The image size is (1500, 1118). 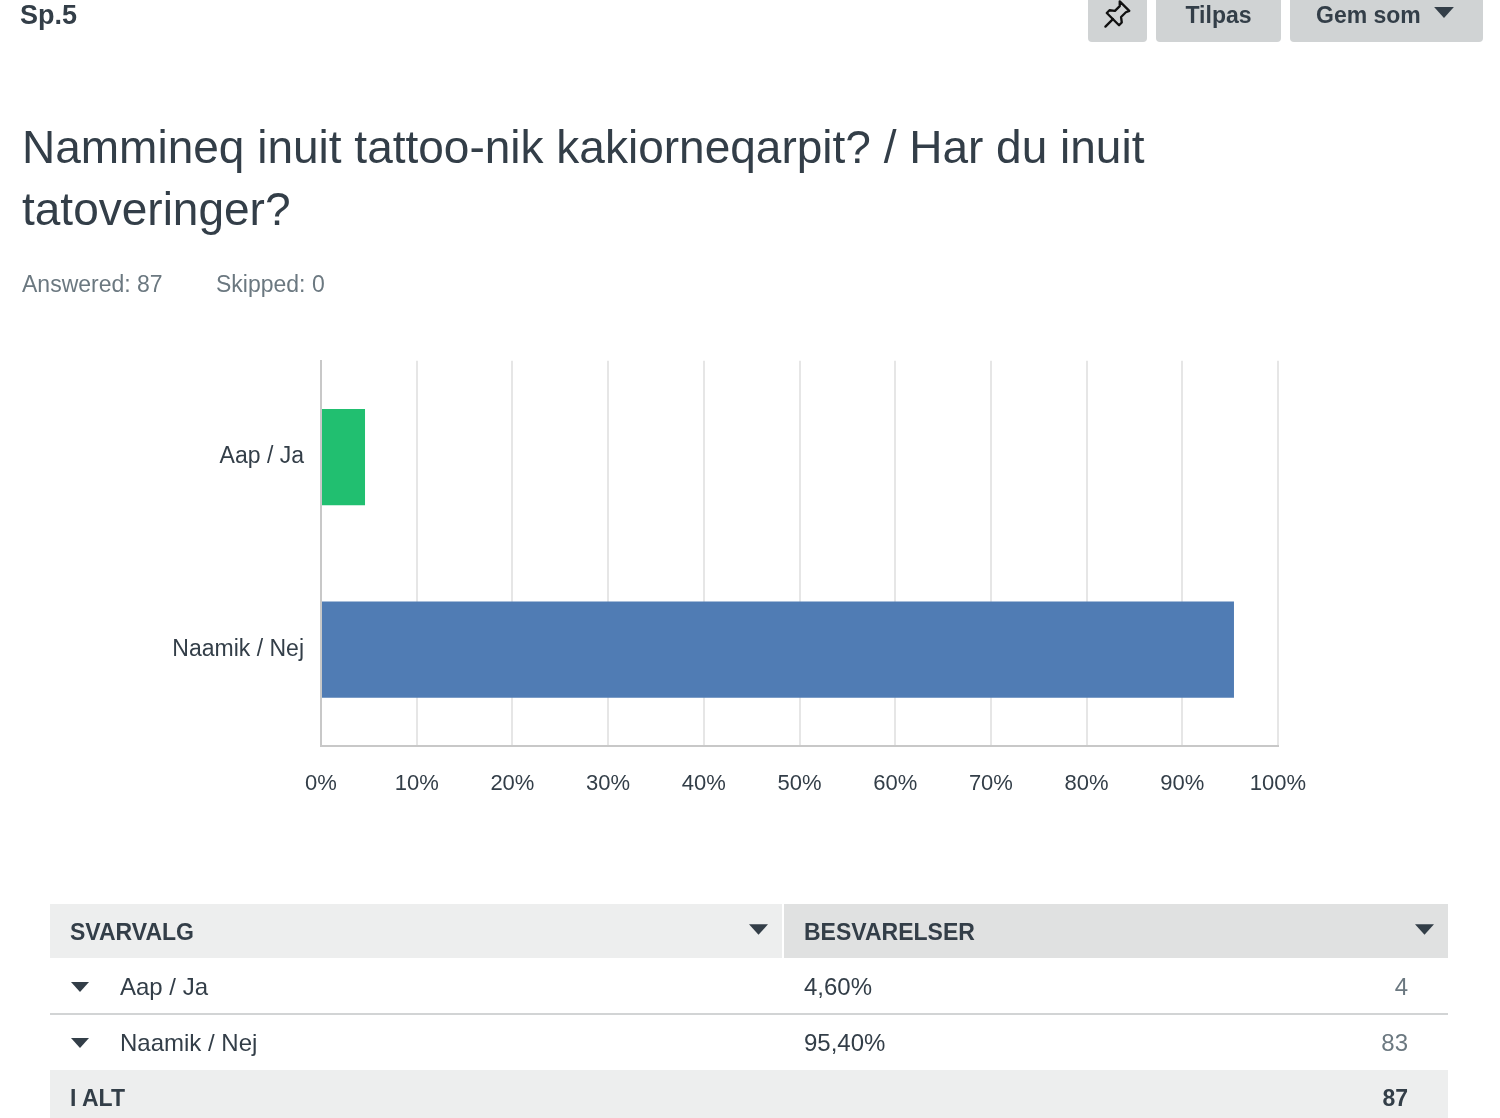 I want to click on x-tick-label: 50%, so click(x=799, y=783).